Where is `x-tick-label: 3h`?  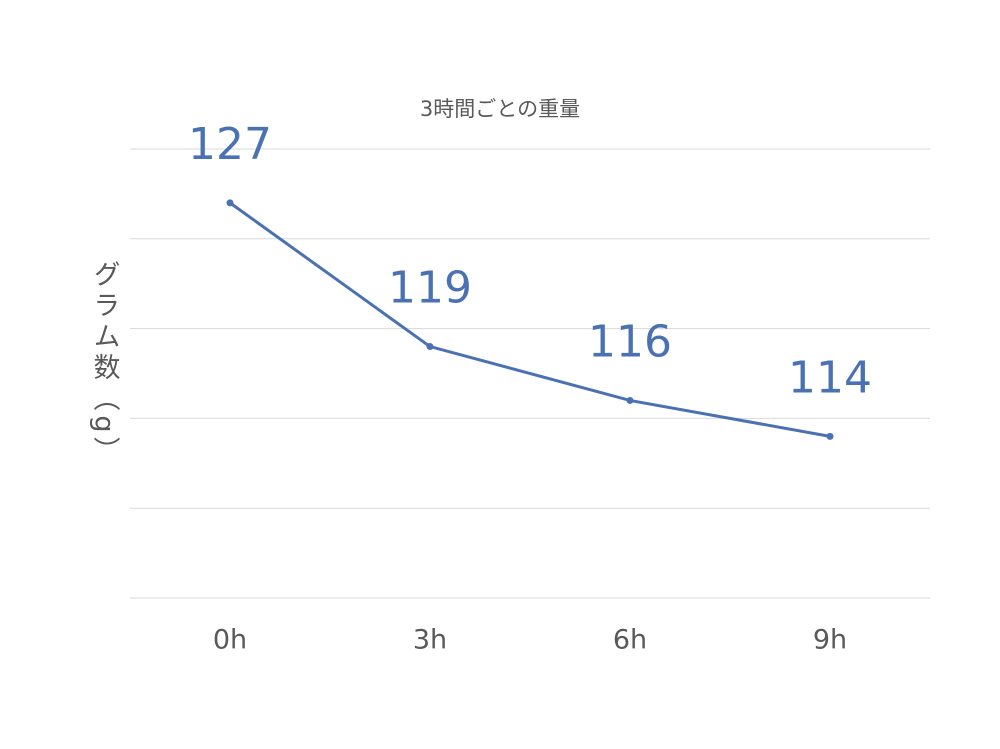
x-tick-label: 3h is located at coordinates (430, 640).